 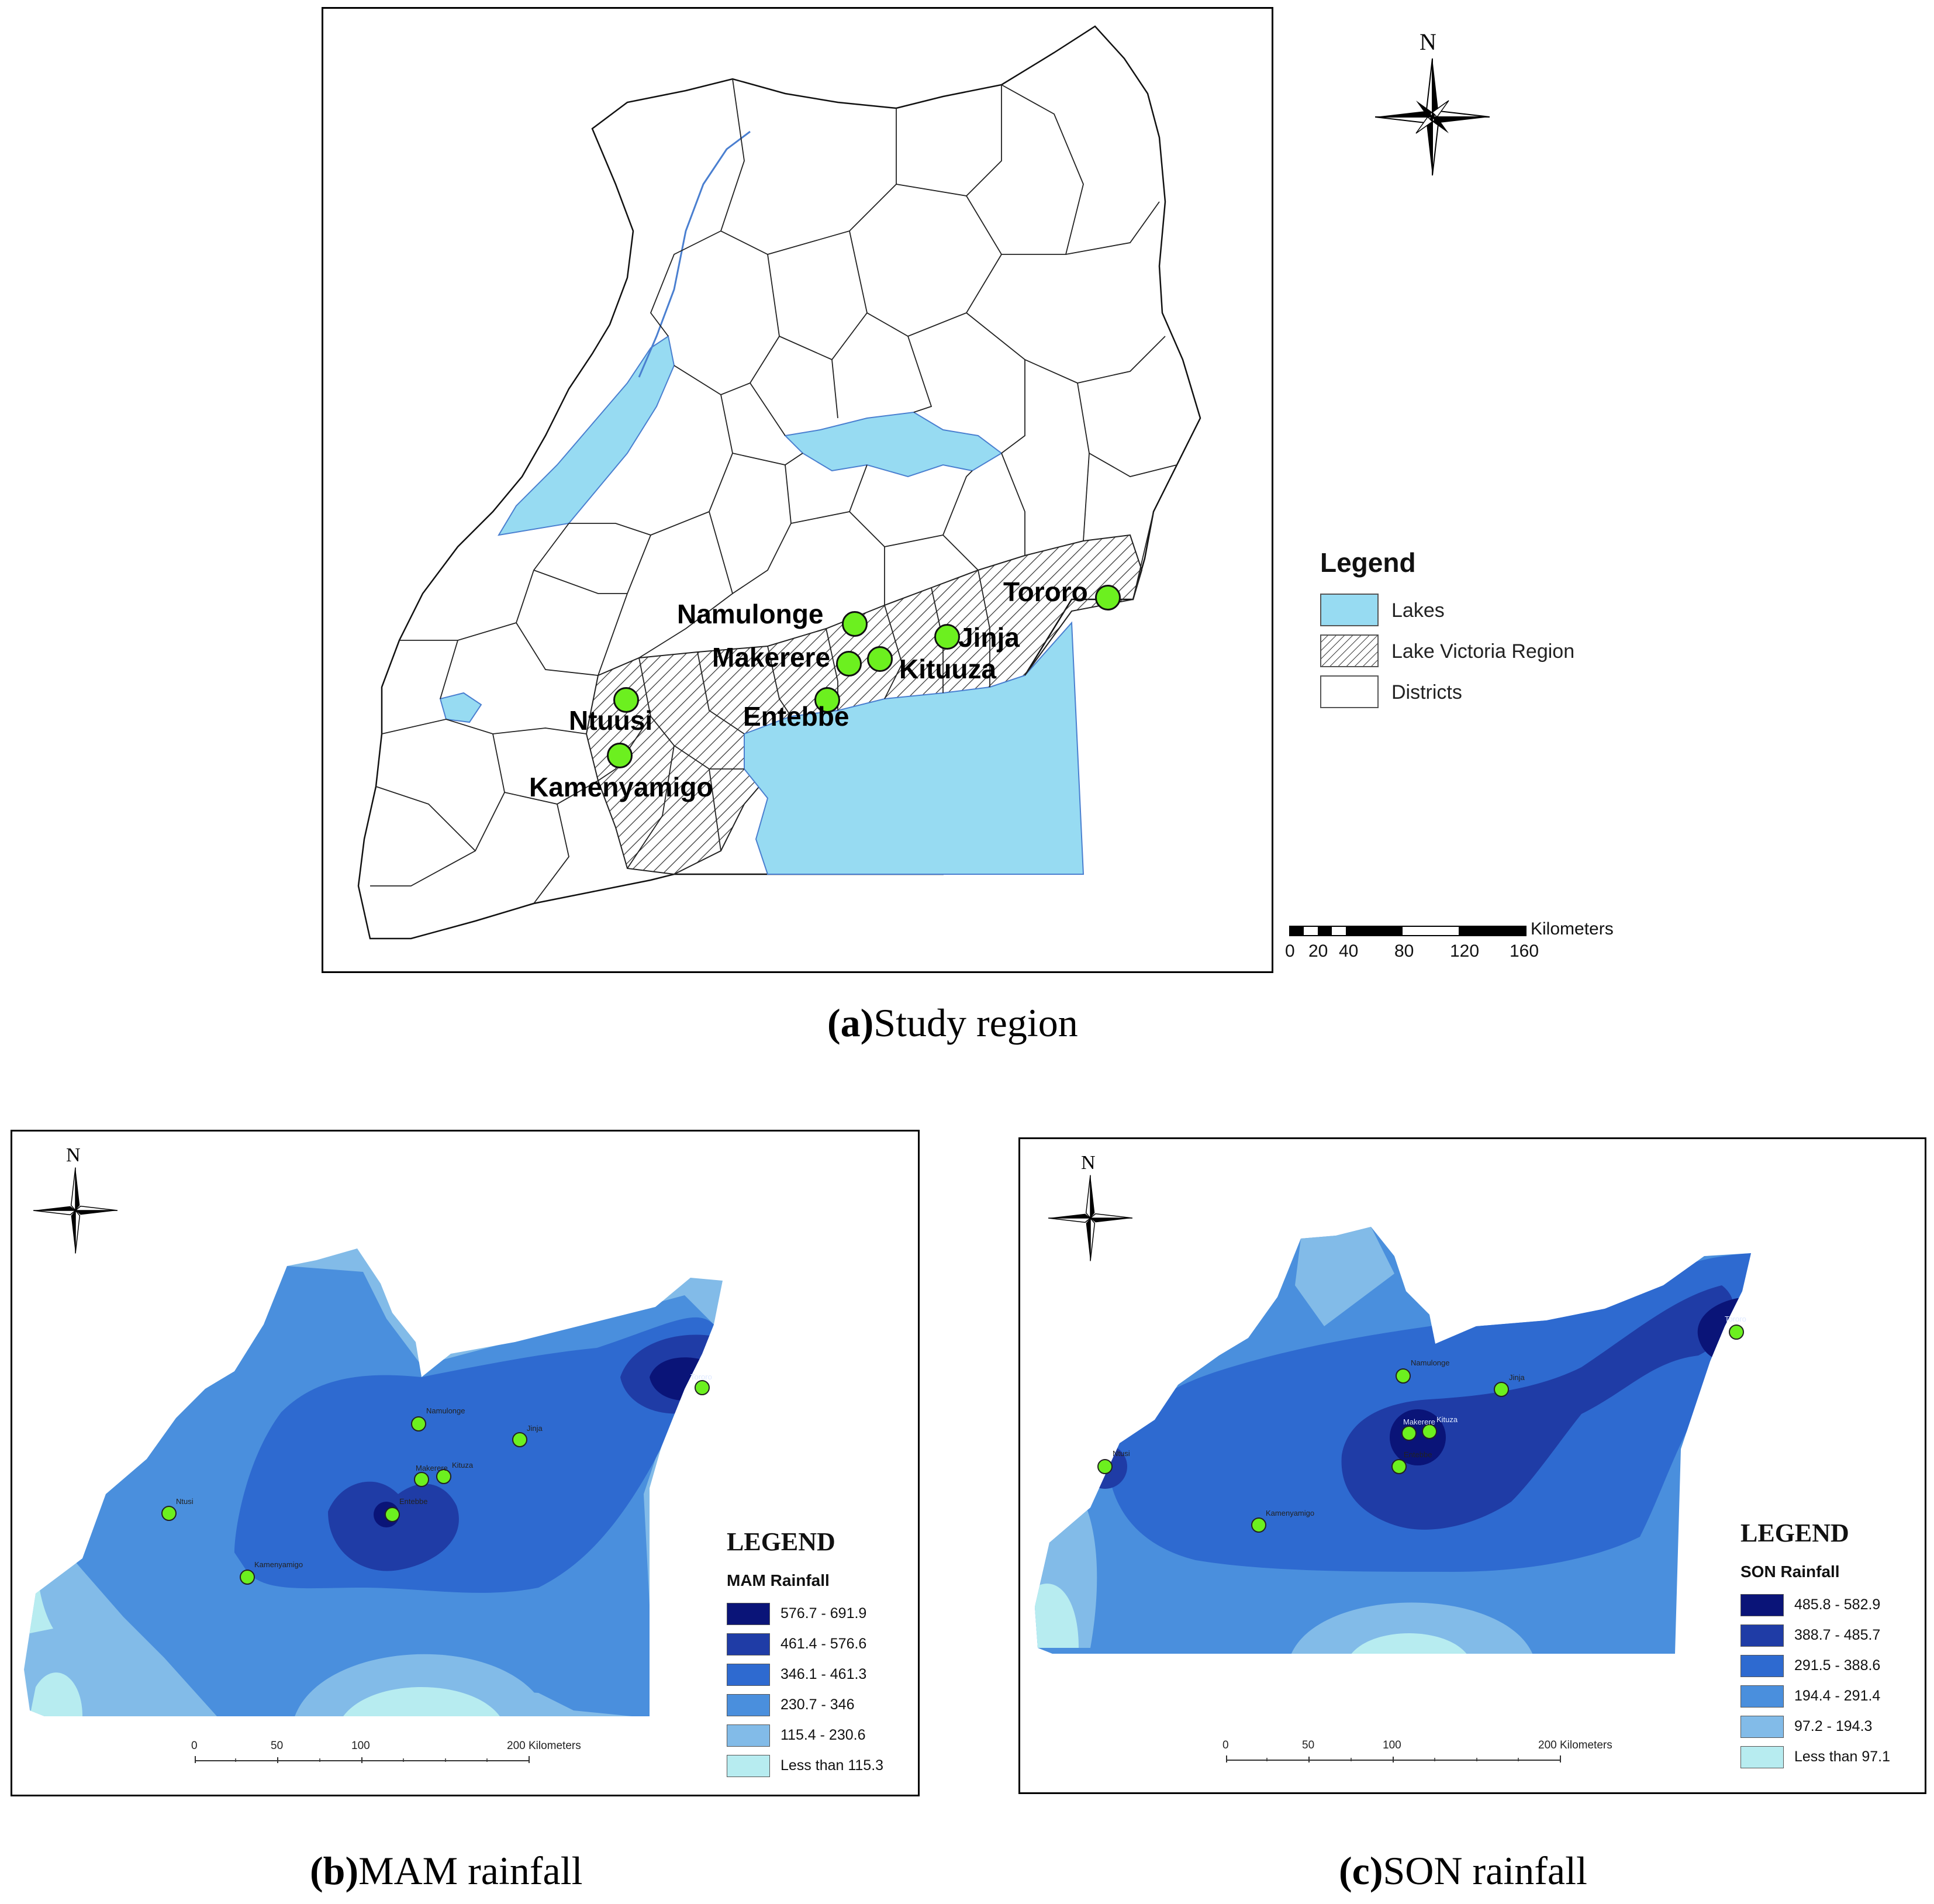 I want to click on mam-site-kituza: Kituza, so click(x=463, y=1465).